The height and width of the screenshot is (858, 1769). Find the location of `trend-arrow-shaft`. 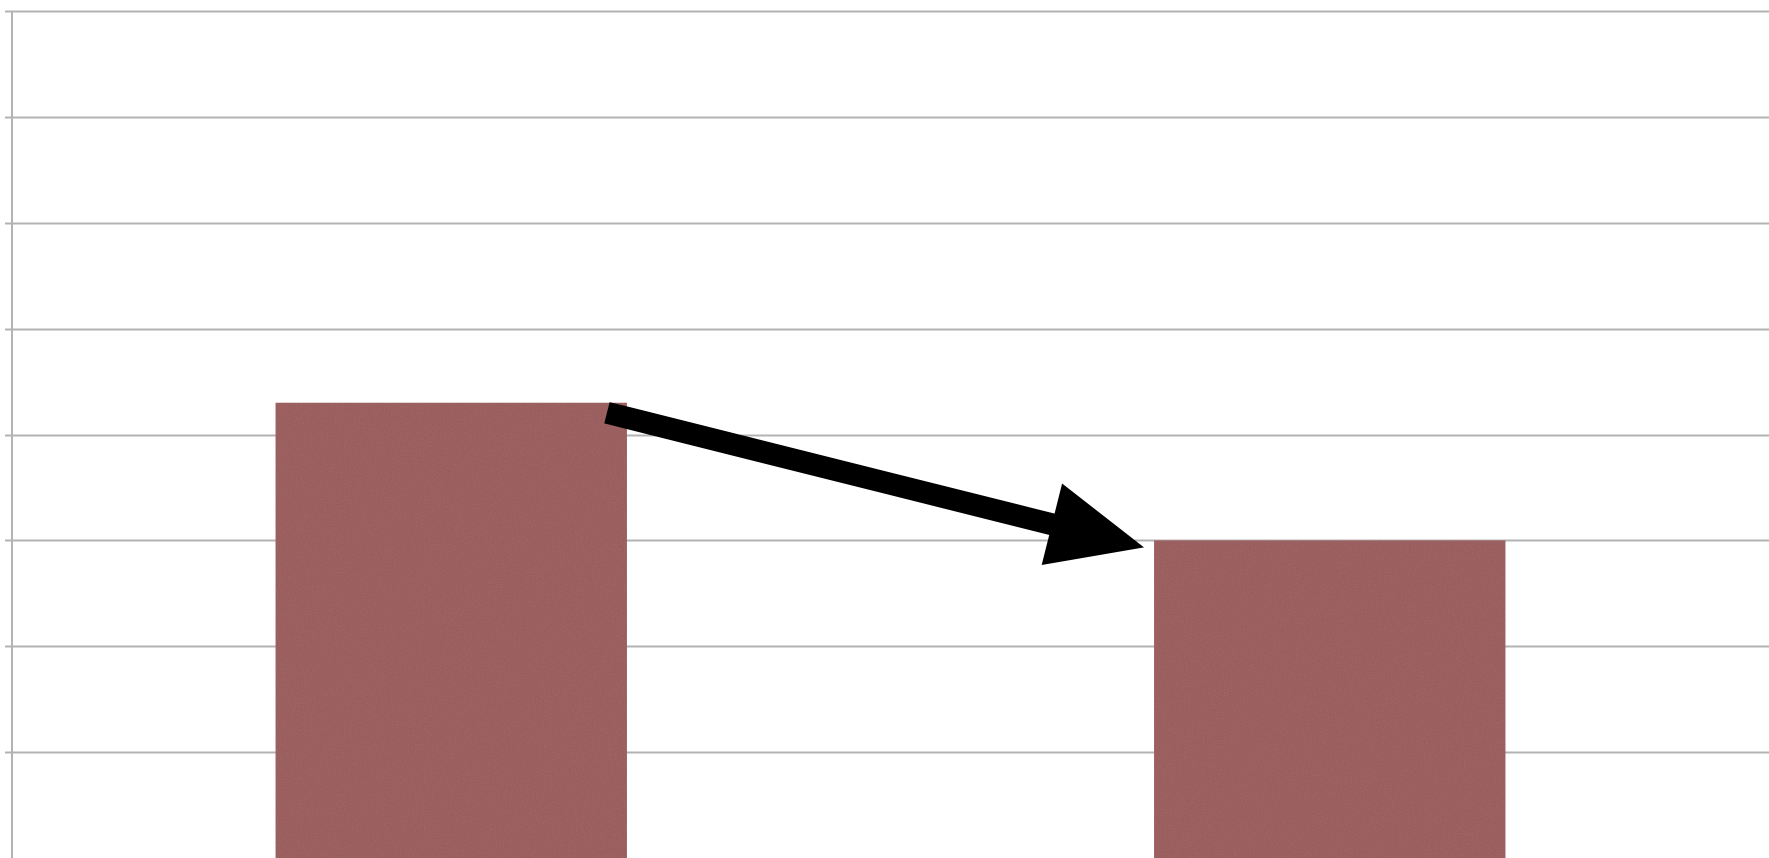

trend-arrow-shaft is located at coordinates (834, 470).